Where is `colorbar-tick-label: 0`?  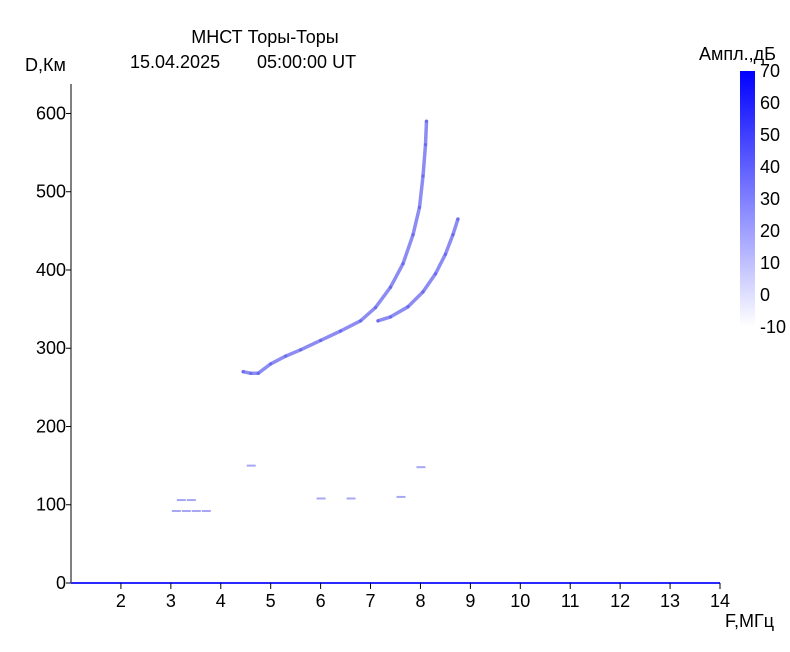
colorbar-tick-label: 0 is located at coordinates (765, 295).